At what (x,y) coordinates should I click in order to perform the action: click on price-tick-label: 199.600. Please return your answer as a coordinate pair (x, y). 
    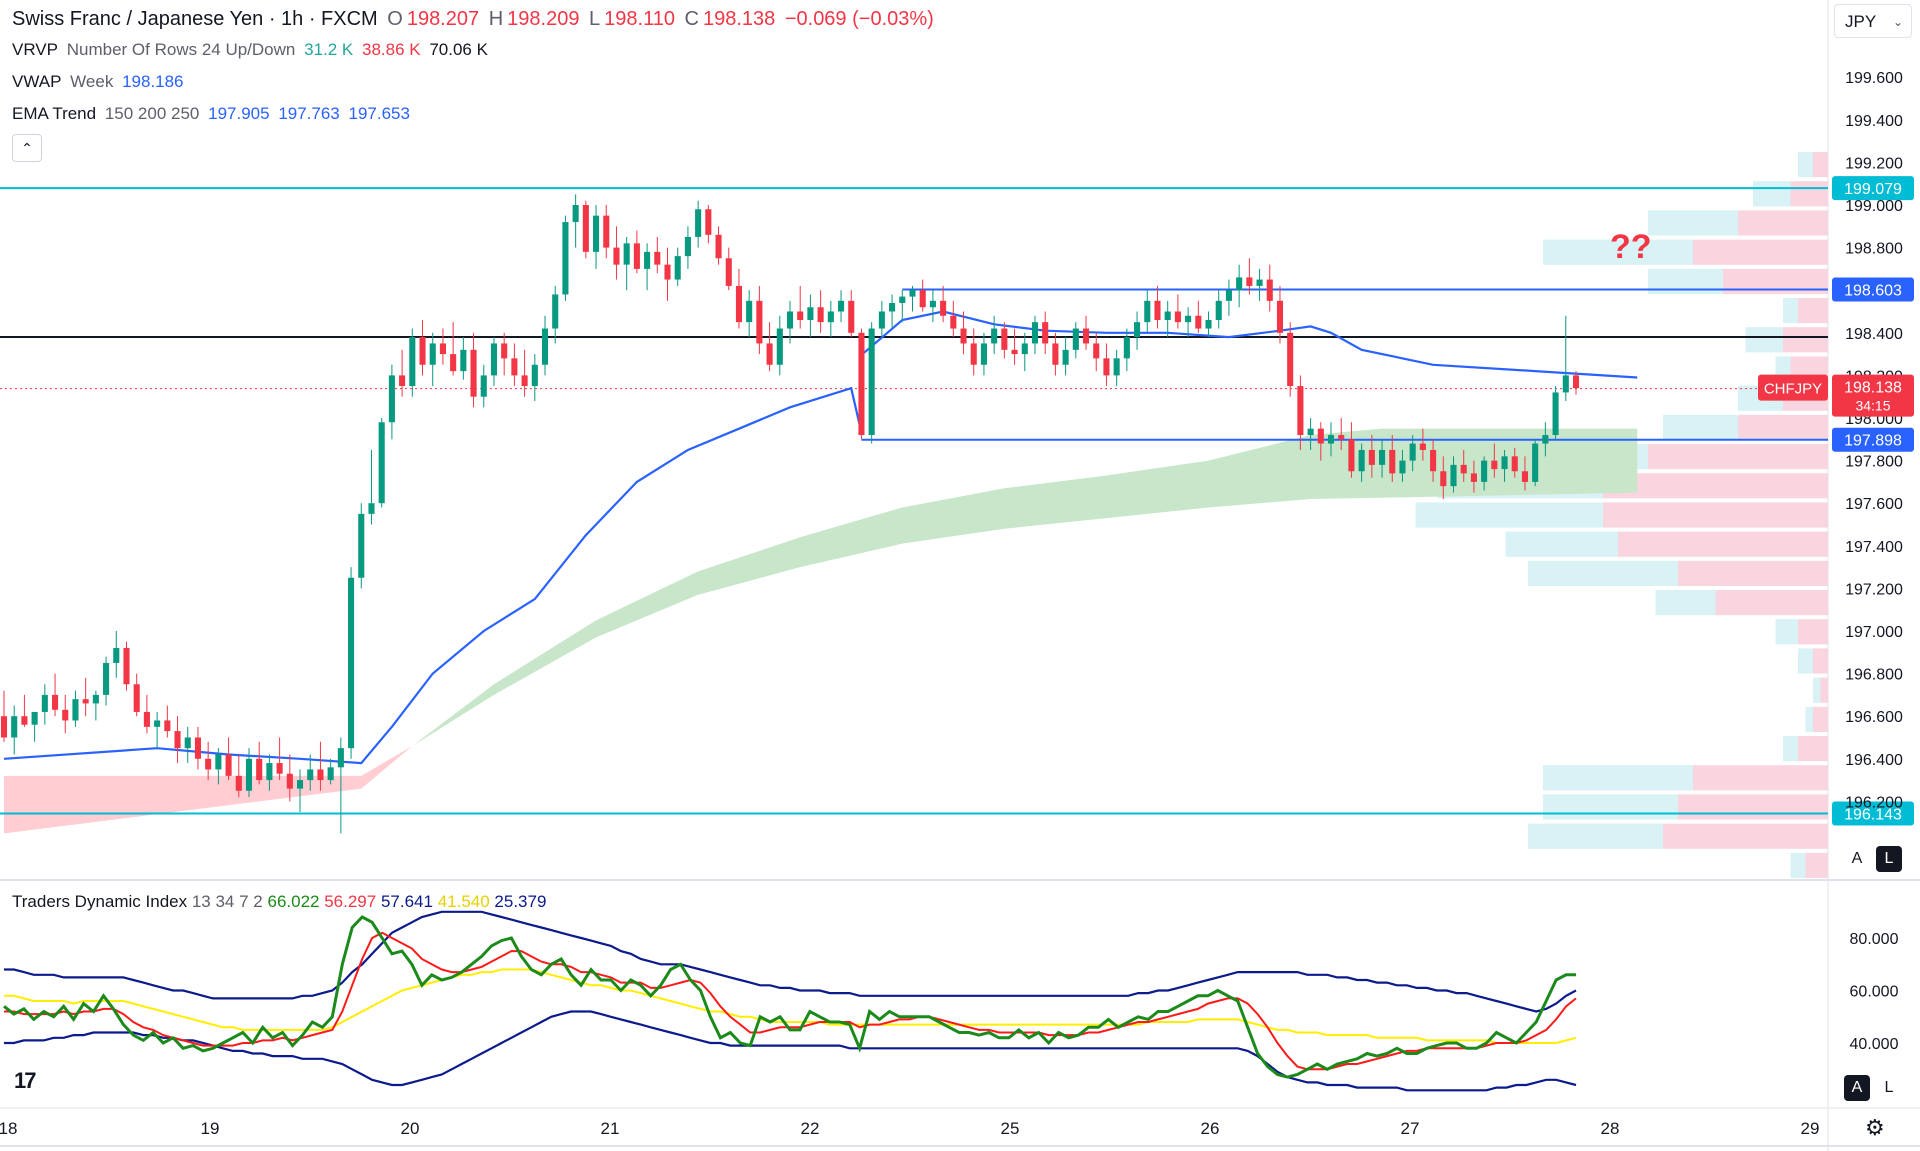
    Looking at the image, I should click on (1874, 78).